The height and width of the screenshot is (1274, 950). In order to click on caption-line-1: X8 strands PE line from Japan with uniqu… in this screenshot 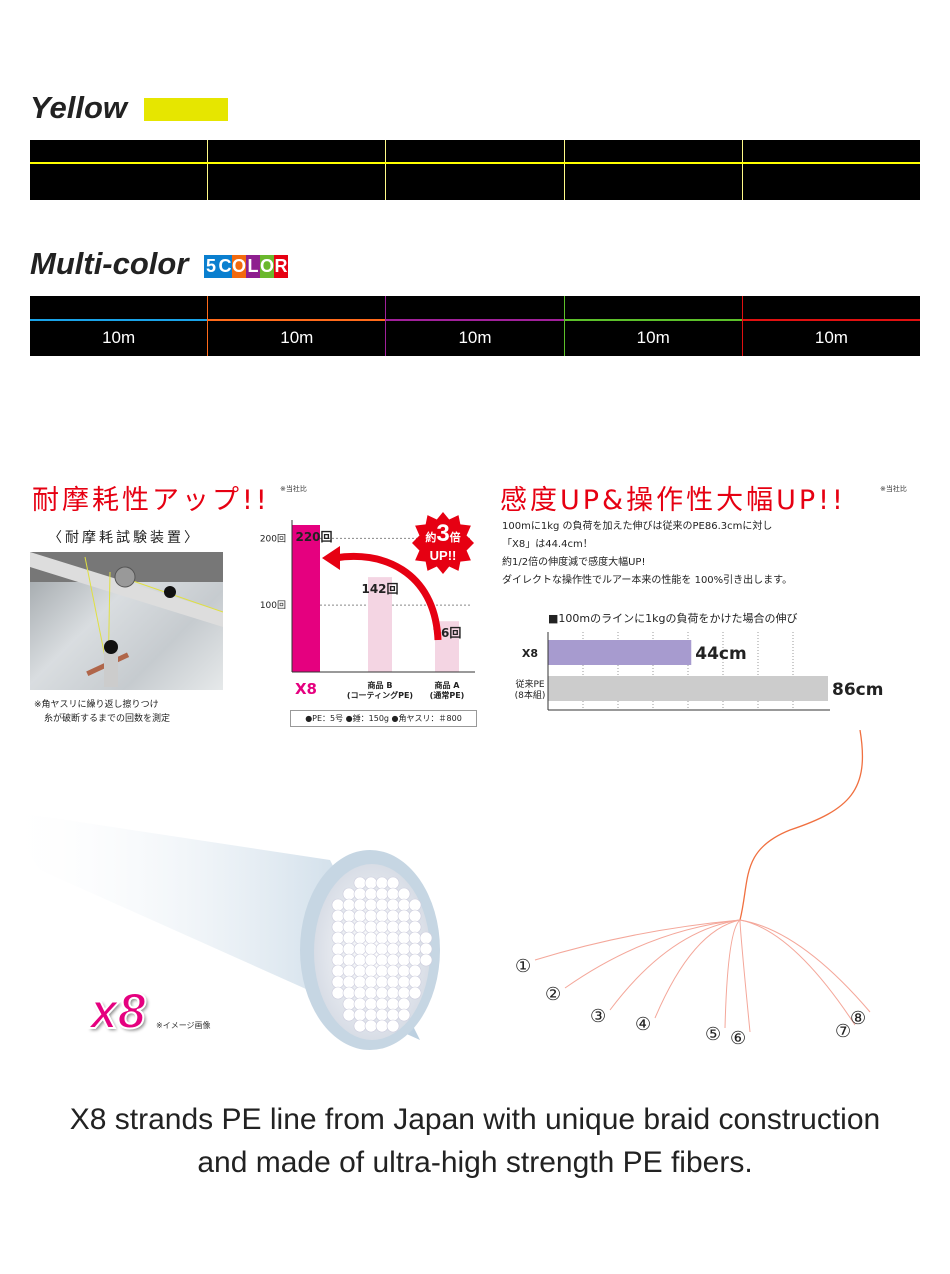, I will do `click(475, 1119)`.